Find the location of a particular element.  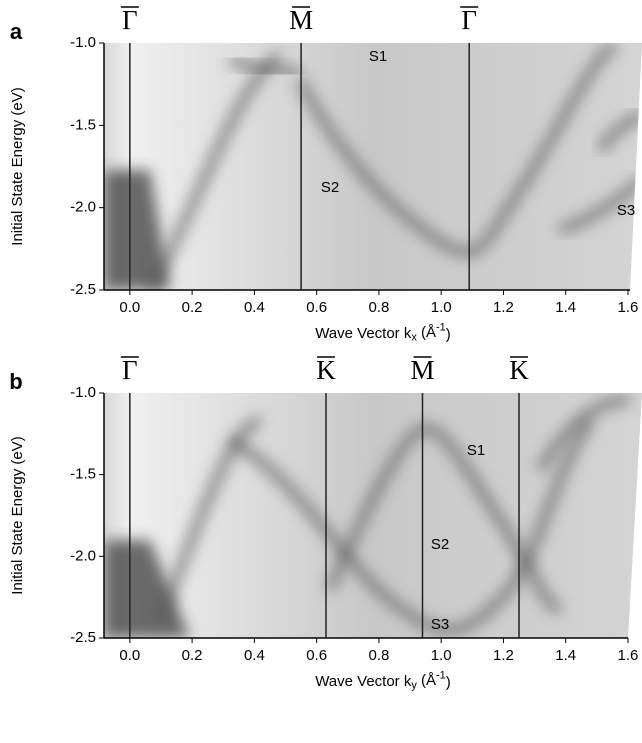

panel-label: b is located at coordinates (15, 381).